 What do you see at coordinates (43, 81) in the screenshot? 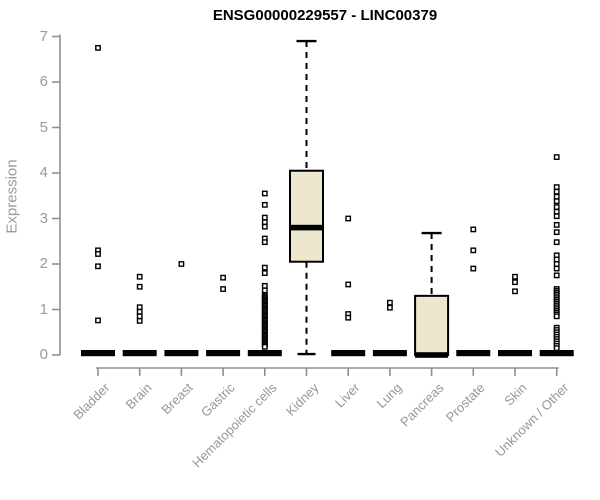
I see `y-tick-label-6: 6` at bounding box center [43, 81].